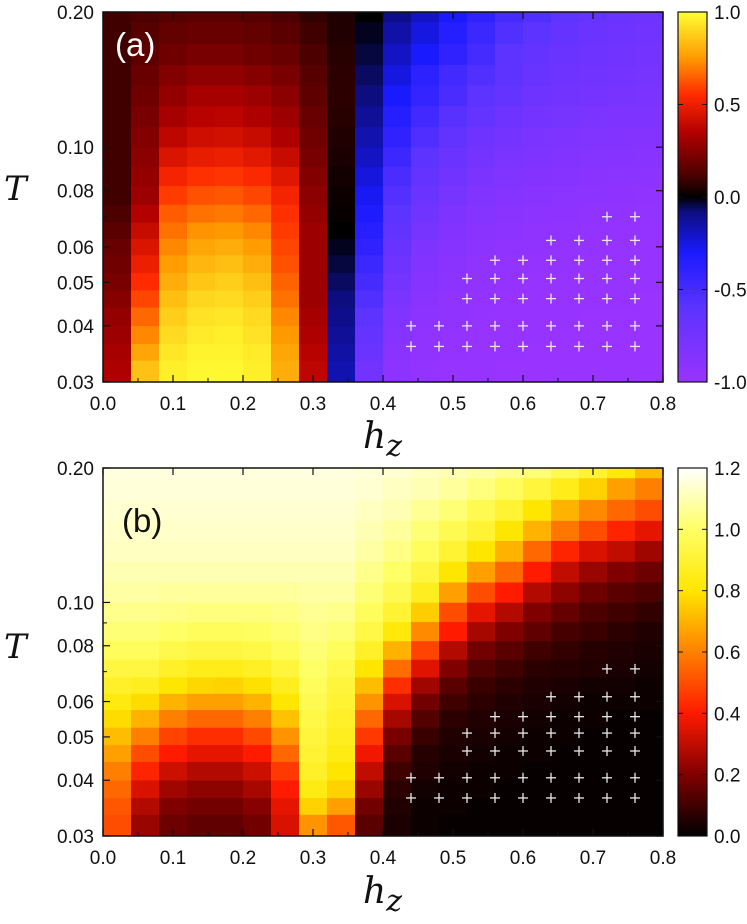  I want to click on colorbar-tick-label: 0.5, so click(727, 106).